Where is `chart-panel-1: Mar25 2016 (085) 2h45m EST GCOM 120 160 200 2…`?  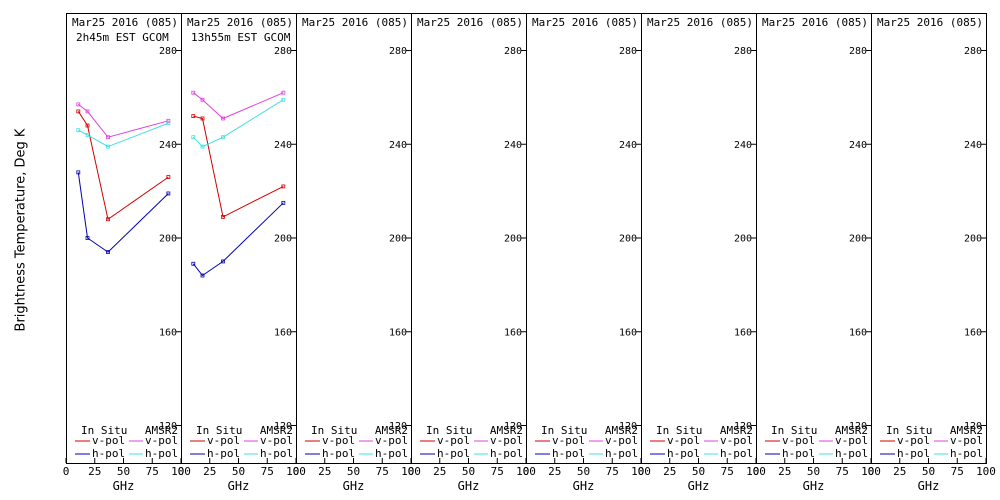 chart-panel-1: Mar25 2016 (085) 2h45m EST GCOM 120 160 200 2… is located at coordinates (127, 253).